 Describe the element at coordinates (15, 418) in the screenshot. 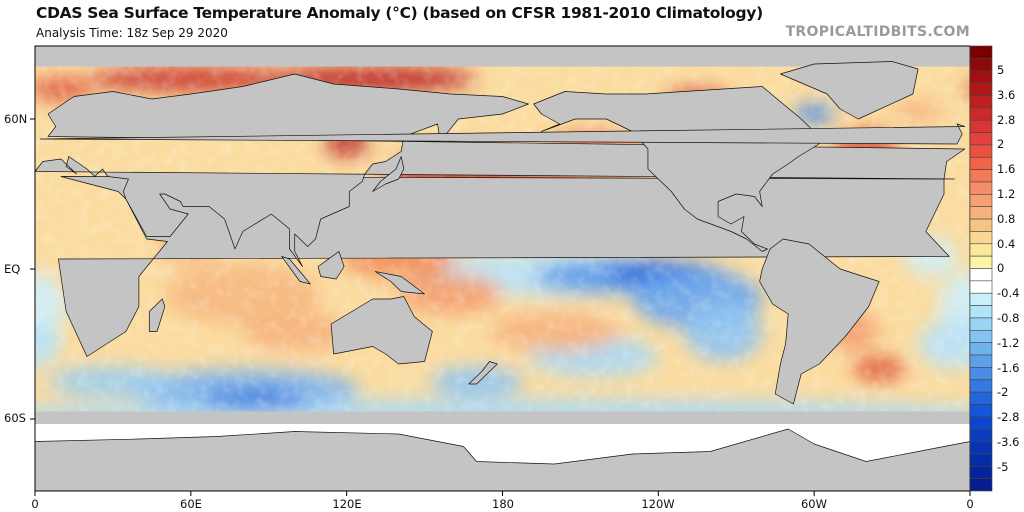

I see `y-tick-label: 60S` at that location.